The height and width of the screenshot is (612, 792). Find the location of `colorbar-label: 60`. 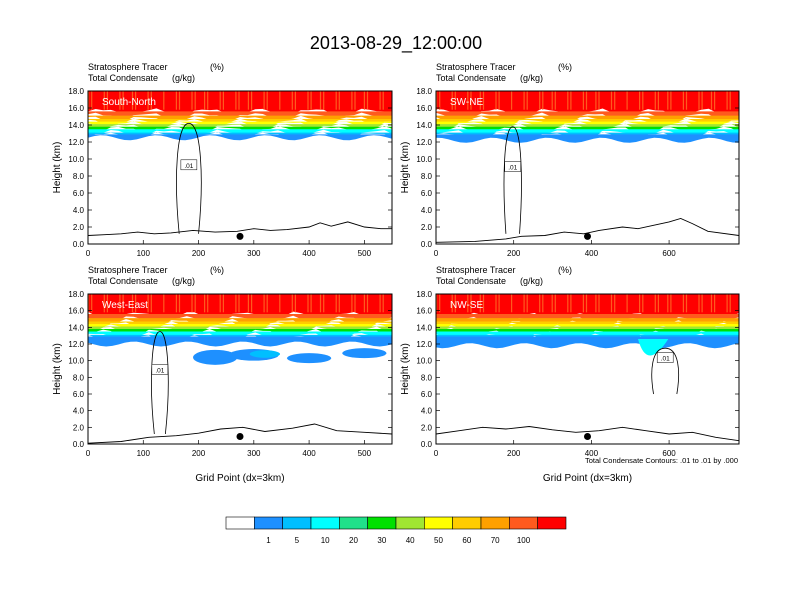

colorbar-label: 60 is located at coordinates (466, 540).